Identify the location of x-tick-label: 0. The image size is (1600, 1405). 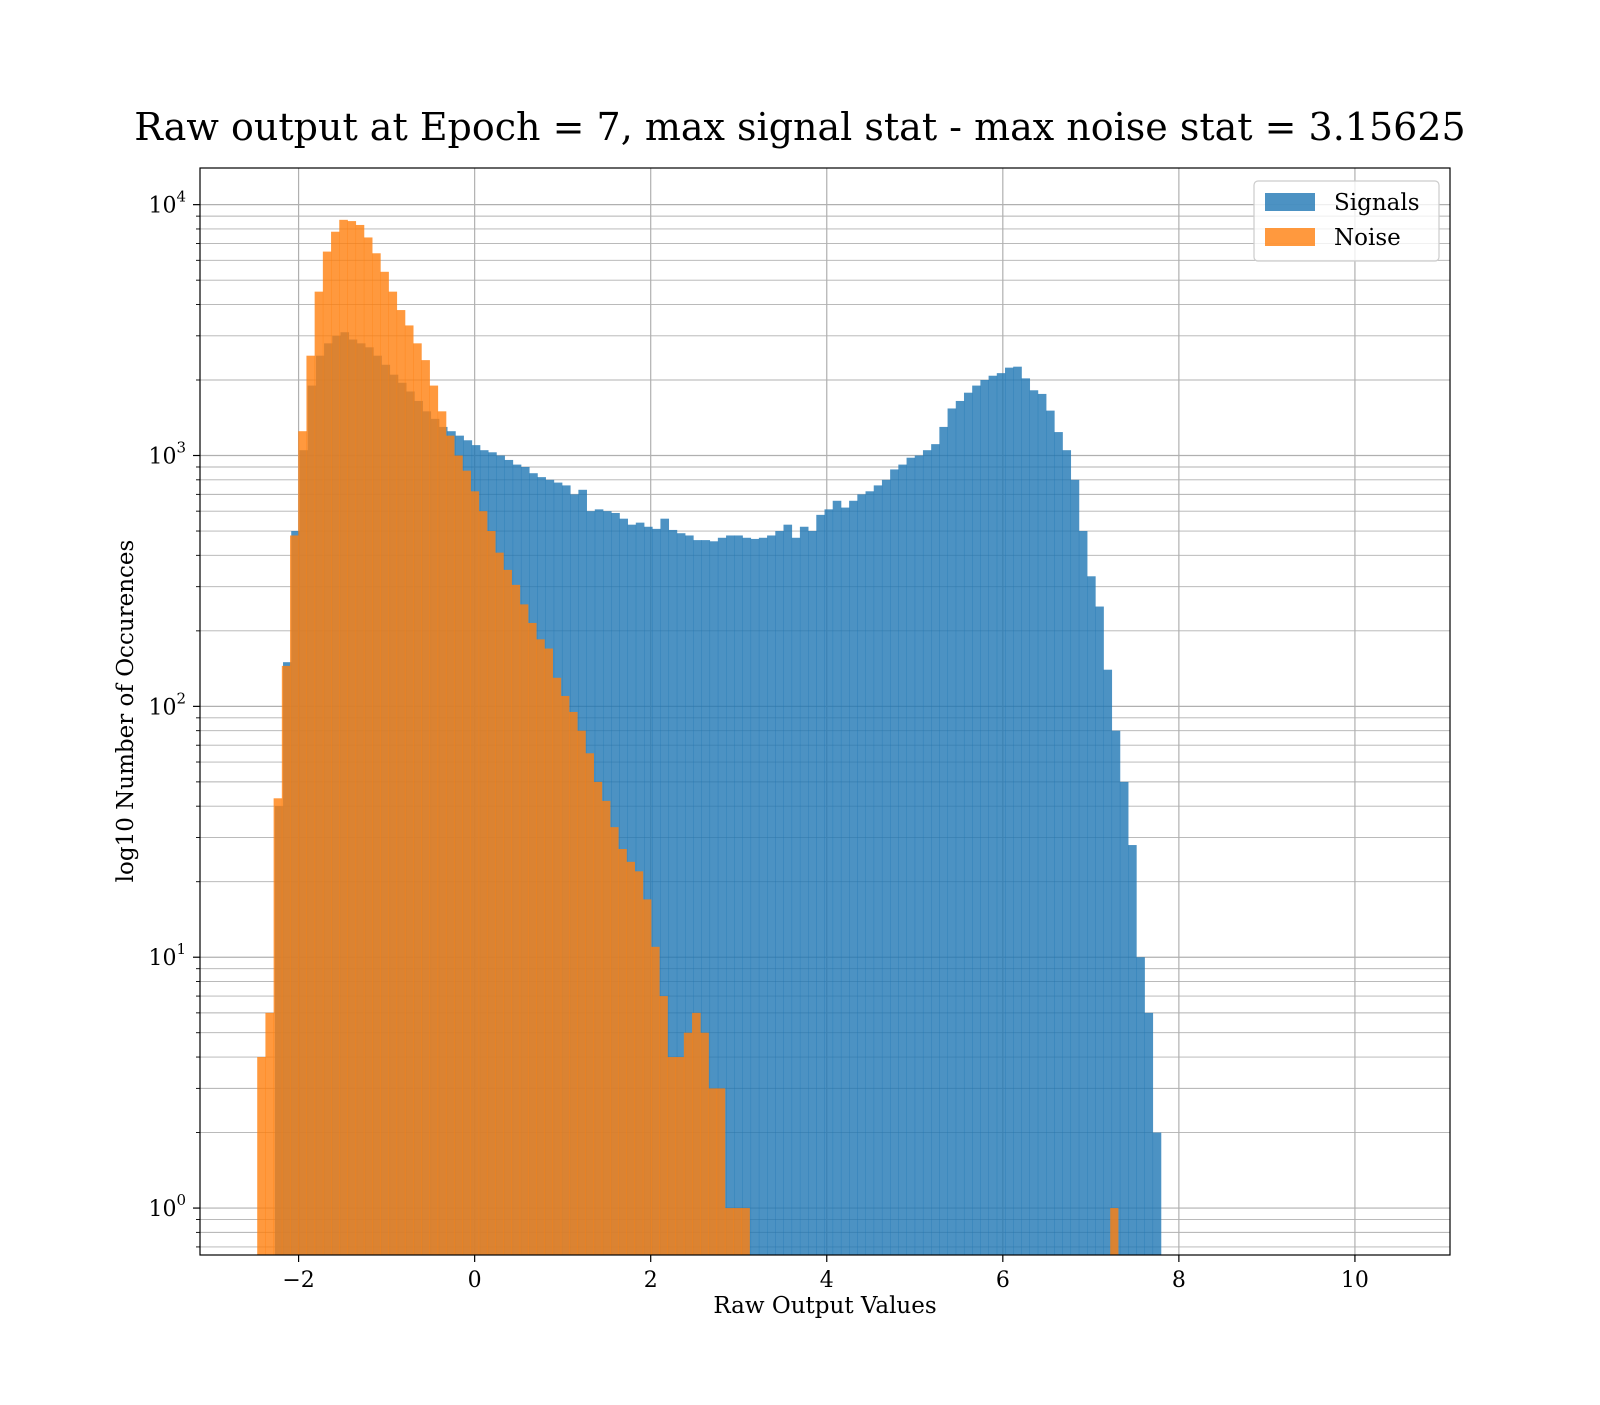
(475, 1280).